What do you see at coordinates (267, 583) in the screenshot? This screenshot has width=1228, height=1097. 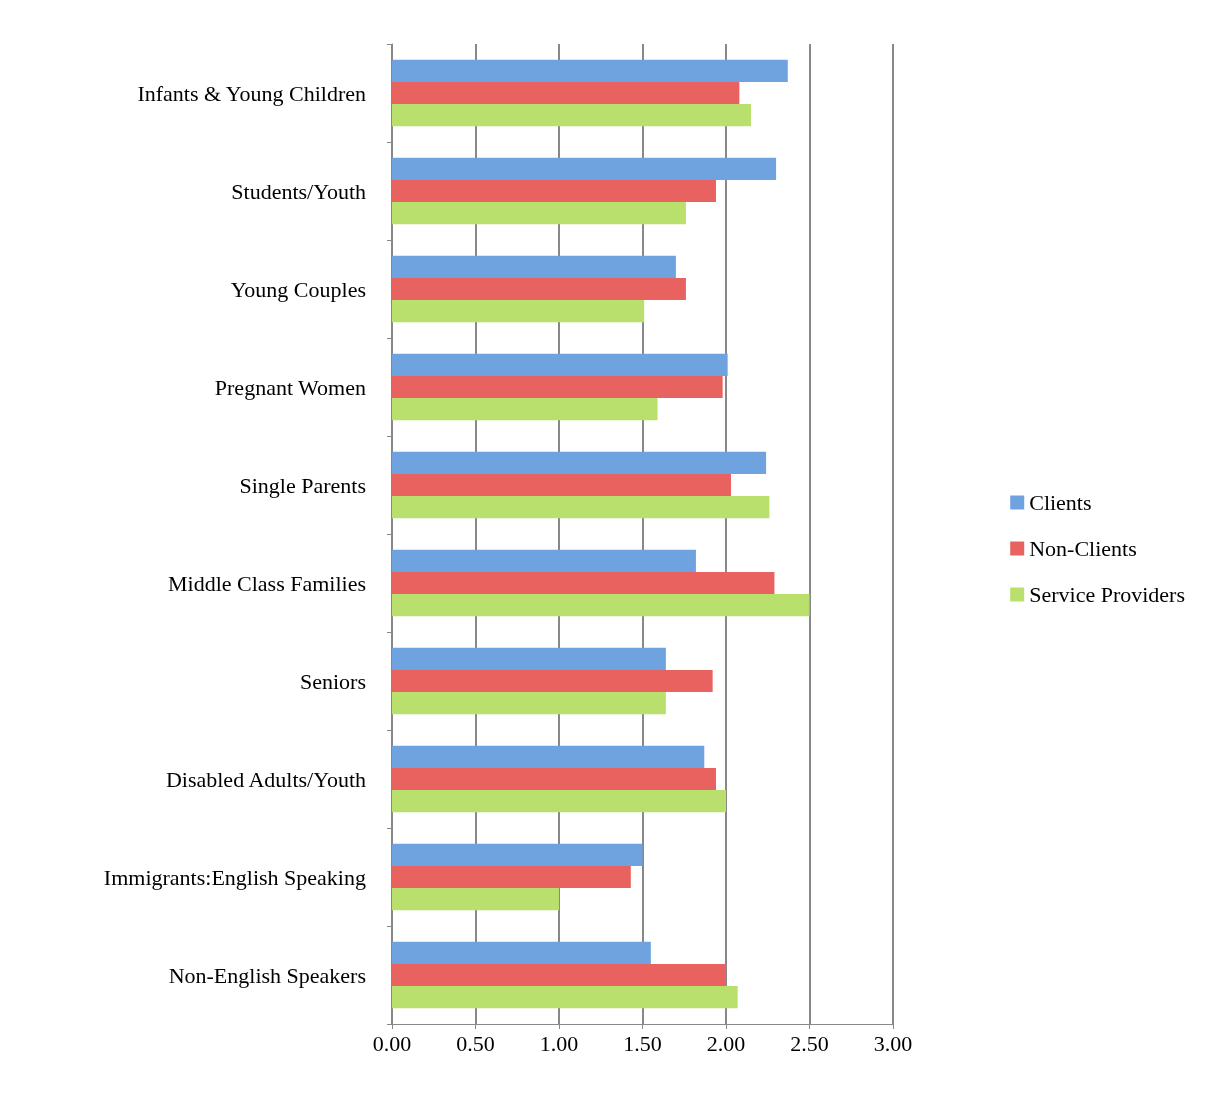 I see `y-tick-label: Middle Class Families` at bounding box center [267, 583].